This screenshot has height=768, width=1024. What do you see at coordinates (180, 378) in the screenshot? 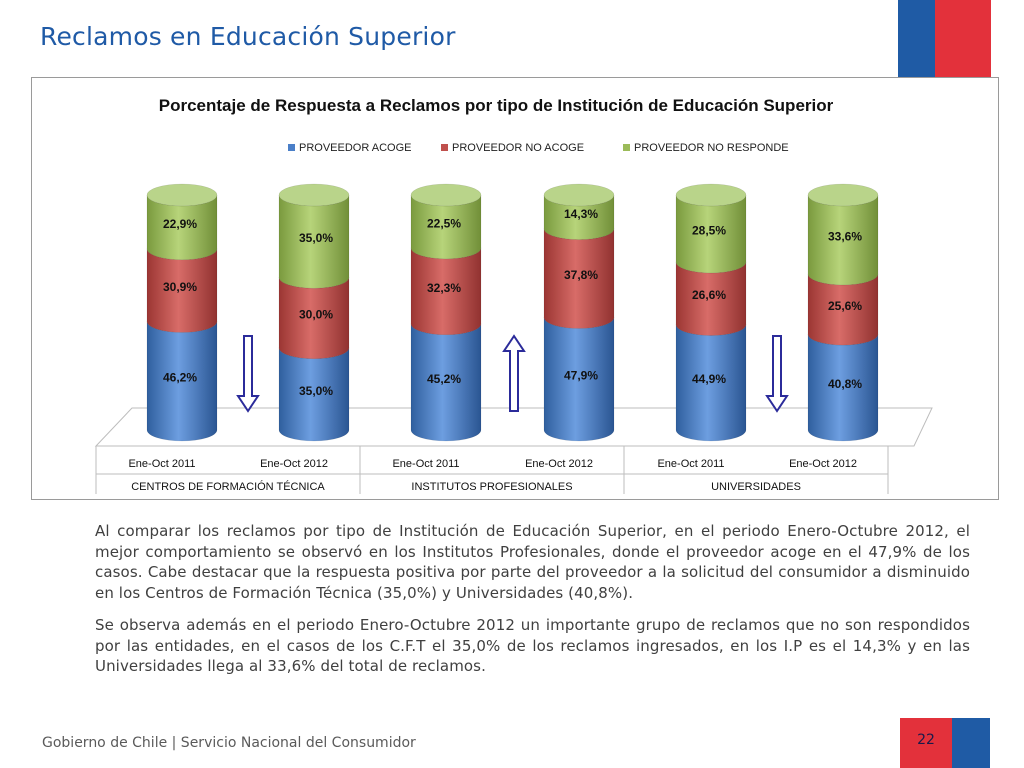
I see `data-label: 46,2%` at bounding box center [180, 378].